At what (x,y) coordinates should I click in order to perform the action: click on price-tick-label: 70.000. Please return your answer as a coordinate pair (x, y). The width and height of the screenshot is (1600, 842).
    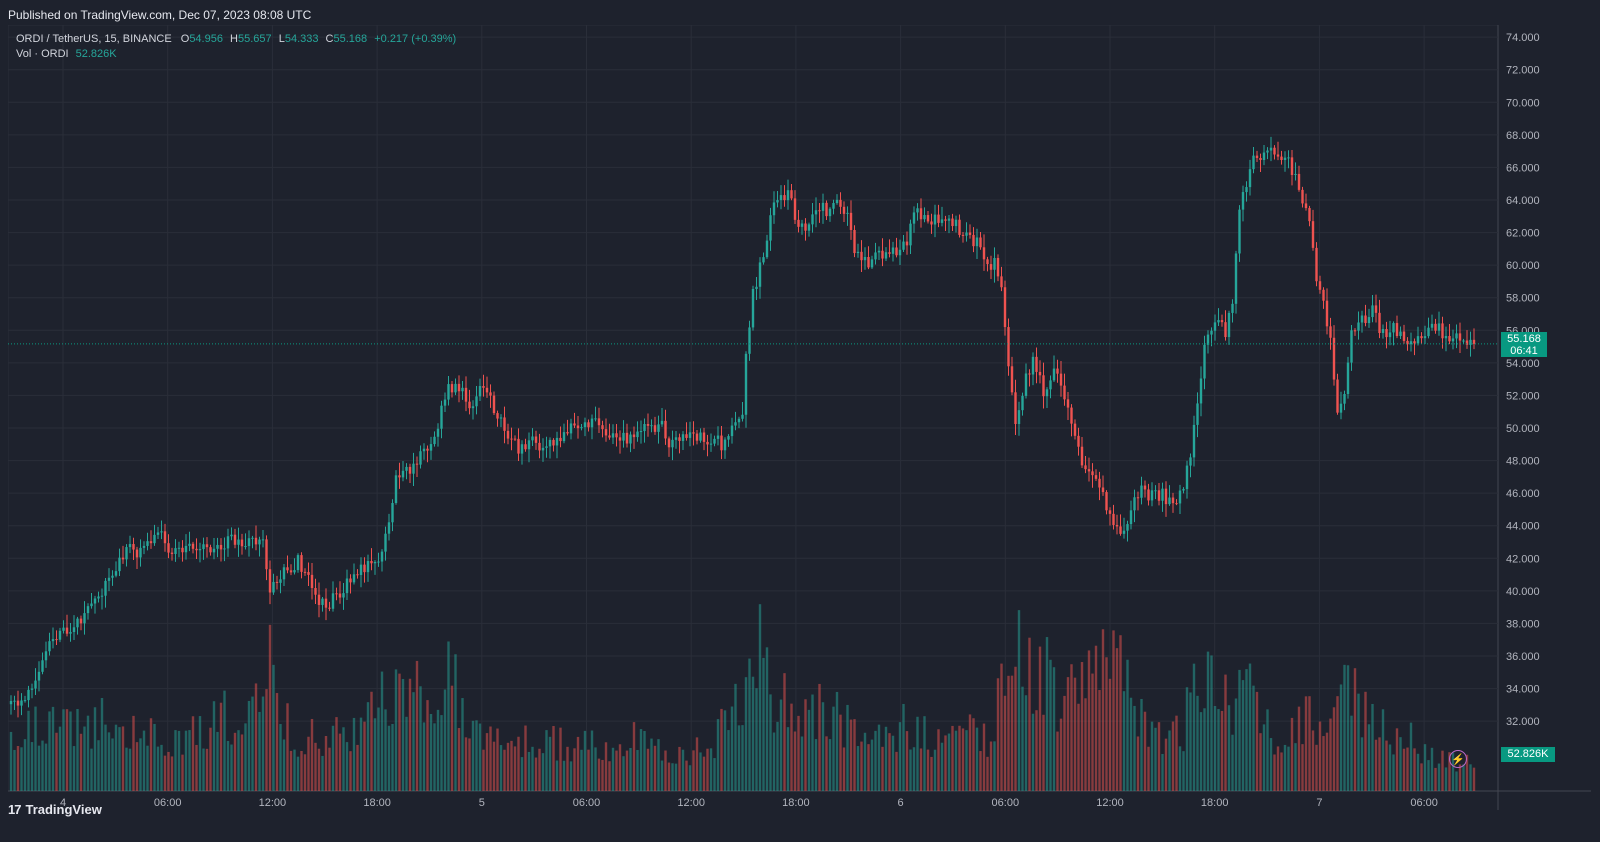
    Looking at the image, I should click on (1523, 103).